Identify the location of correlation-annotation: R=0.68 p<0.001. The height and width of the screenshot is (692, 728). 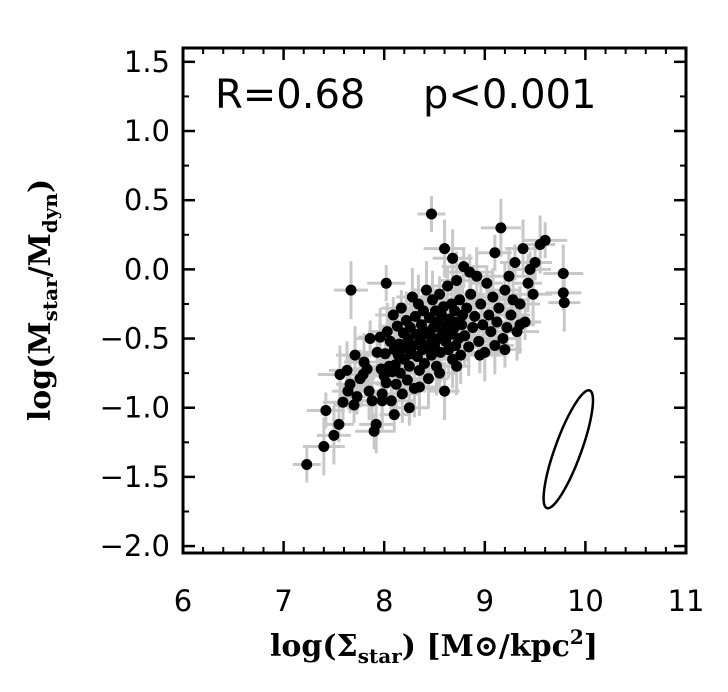
(405, 95).